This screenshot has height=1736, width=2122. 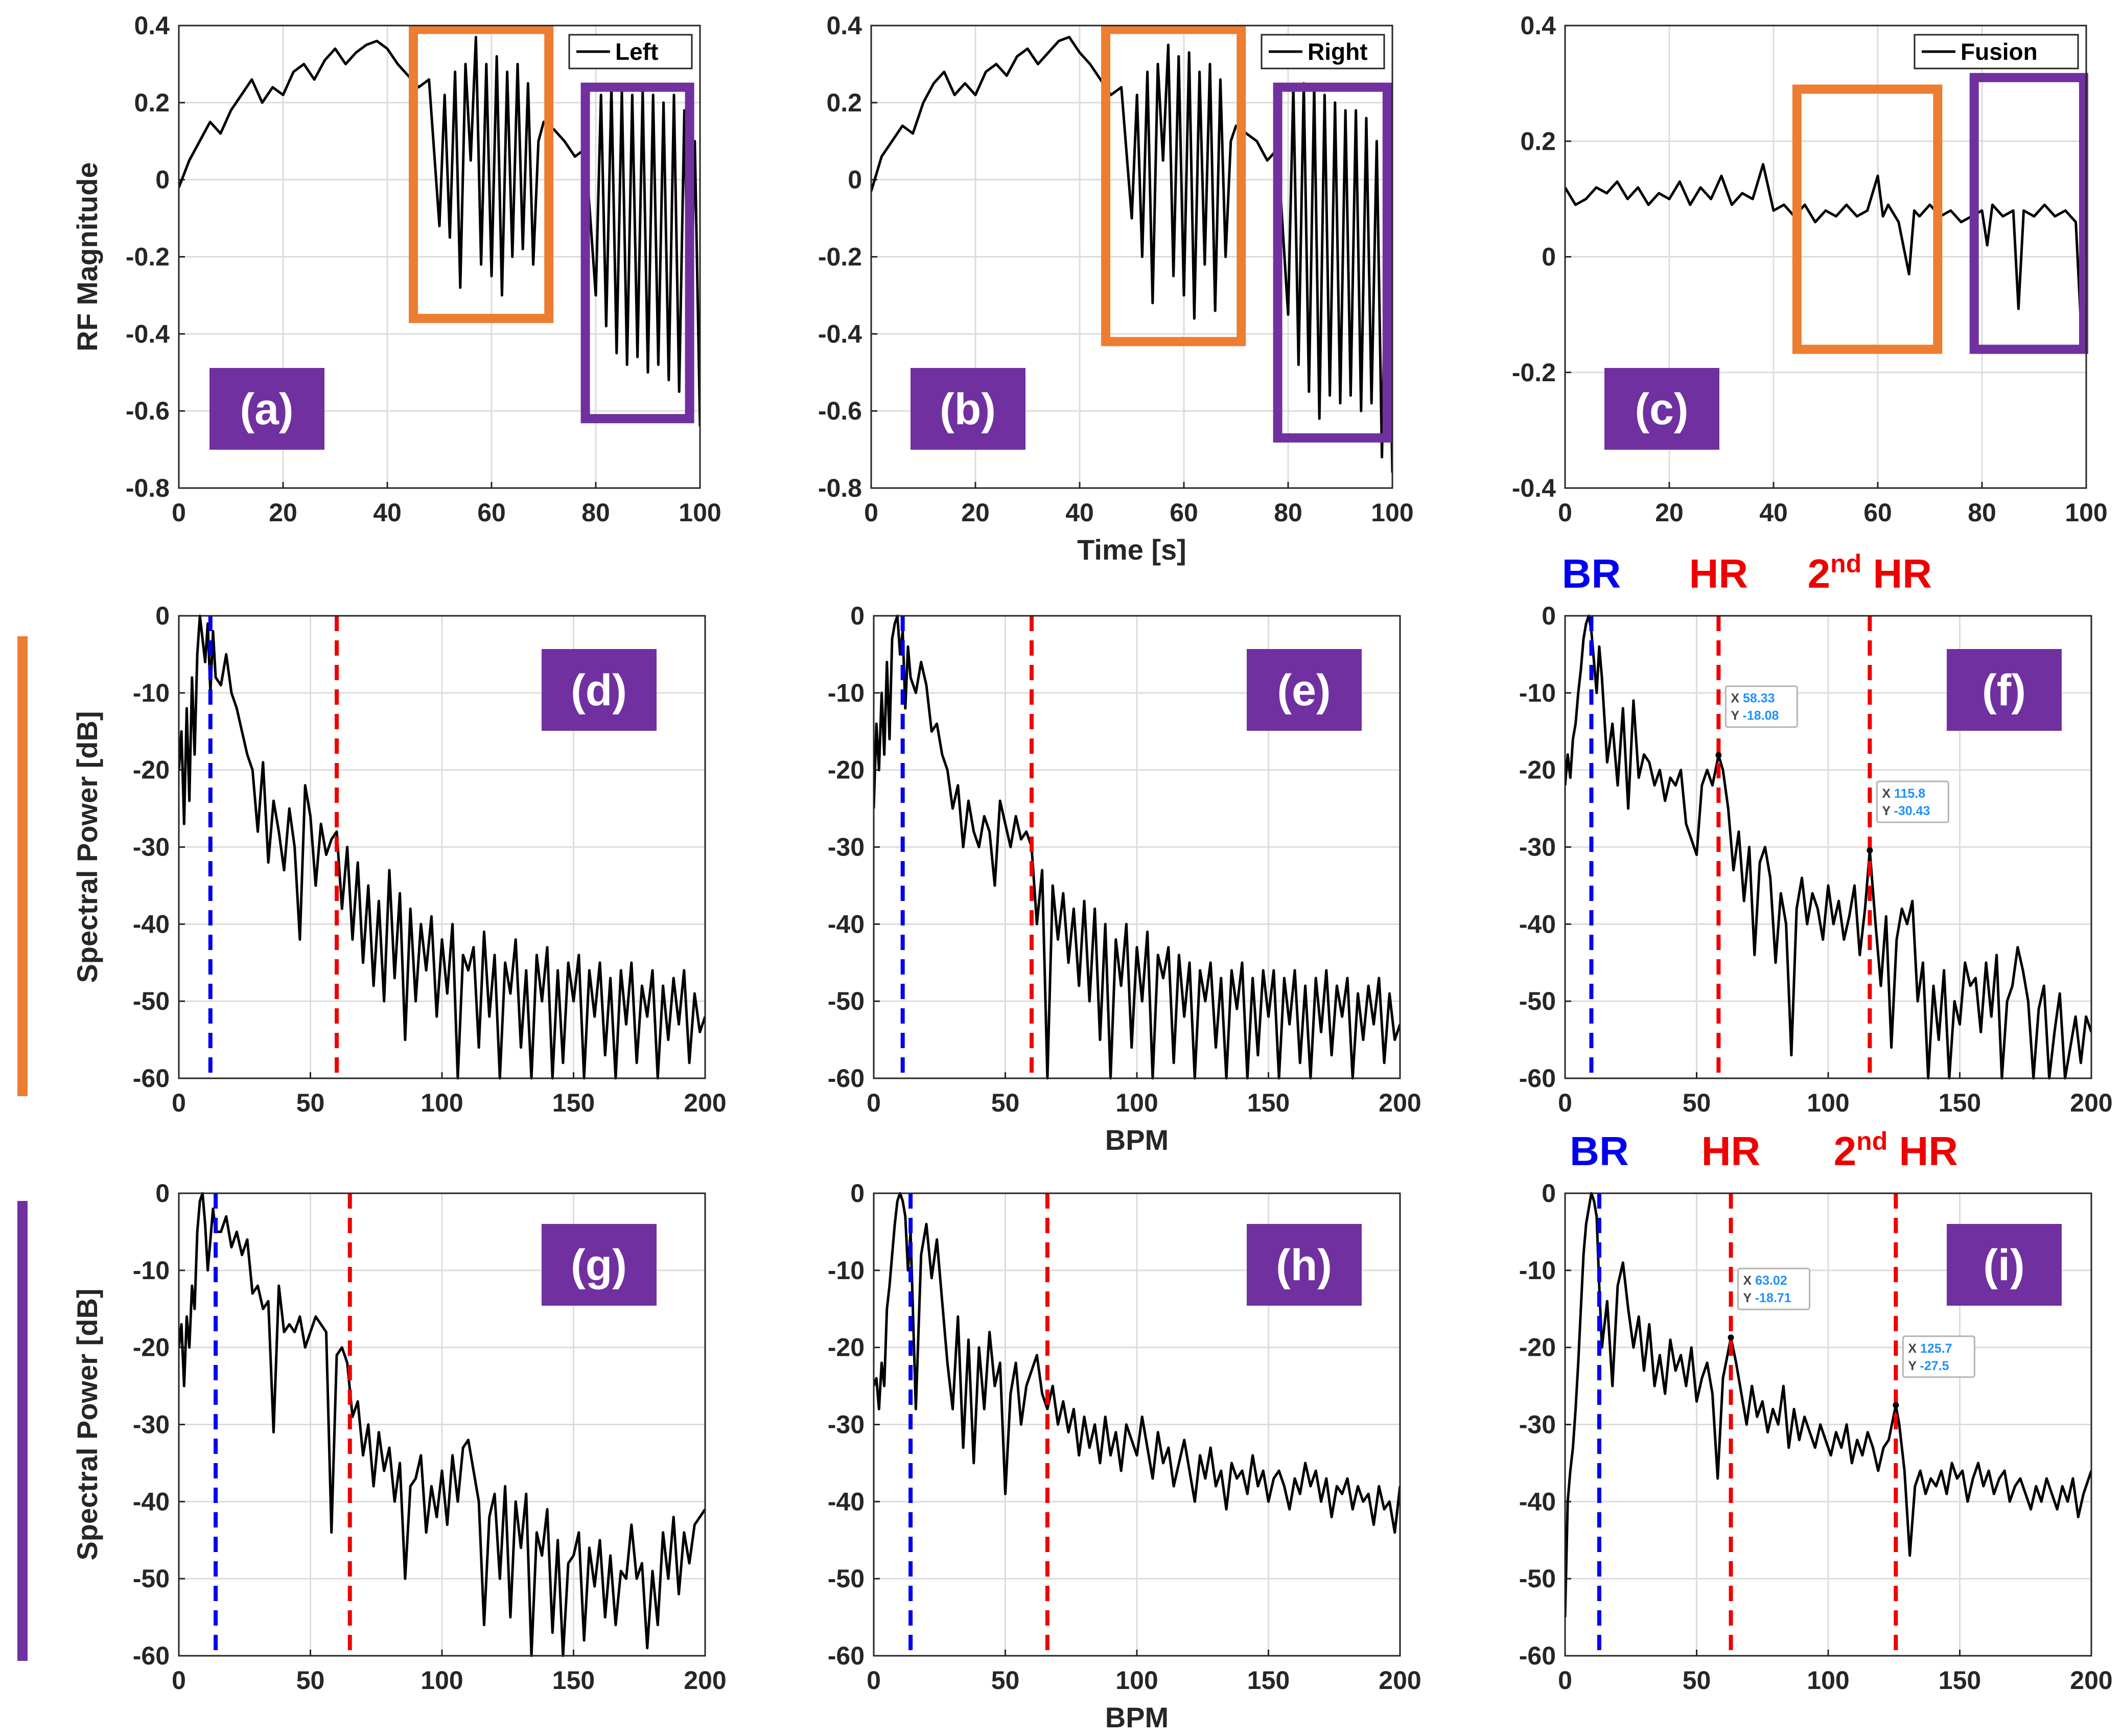 What do you see at coordinates (1870, 572) in the screenshot?
I see `annotation-second-hr: 2nd HR` at bounding box center [1870, 572].